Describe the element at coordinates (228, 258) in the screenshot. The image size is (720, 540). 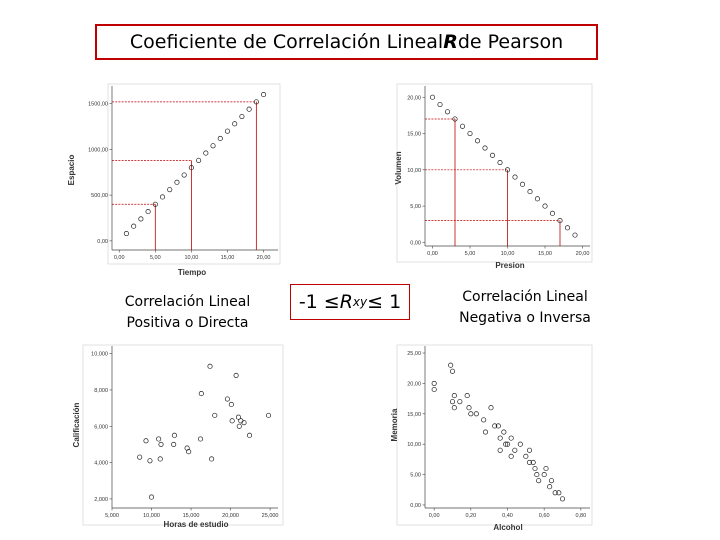
I see `x-tick-label: 15,00` at that location.